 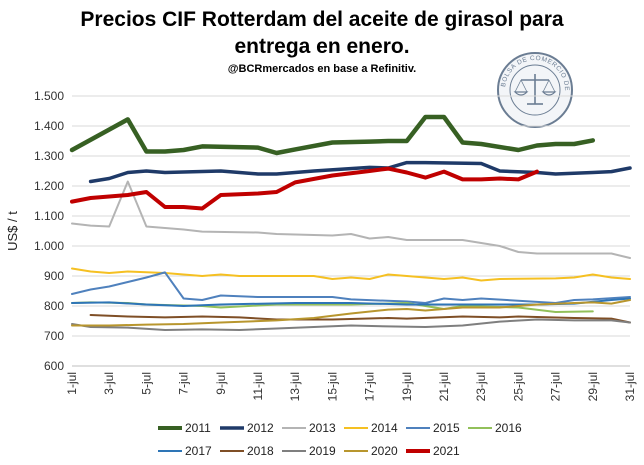 What do you see at coordinates (12, 231) in the screenshot?
I see `y-axis-label: US$ / t` at bounding box center [12, 231].